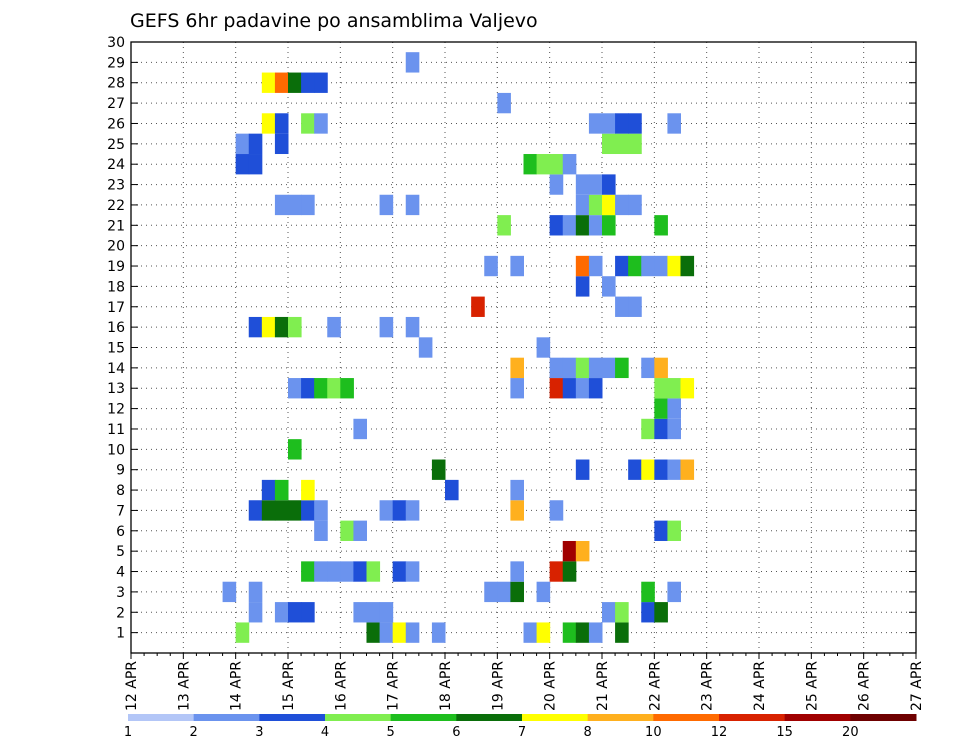  I want to click on x-tick-label: 20 APR, so click(551, 686).